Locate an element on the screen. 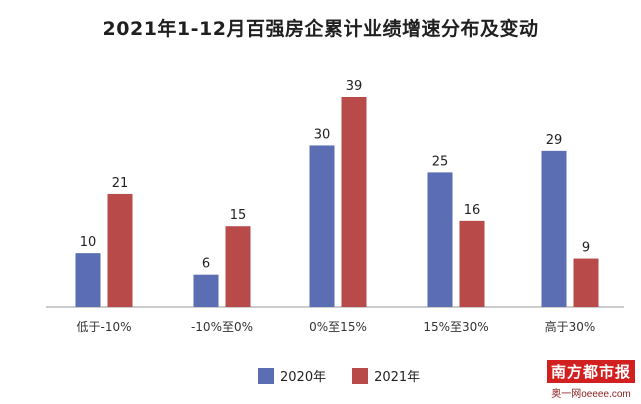  legend-label-2020: 2020年 is located at coordinates (303, 377).